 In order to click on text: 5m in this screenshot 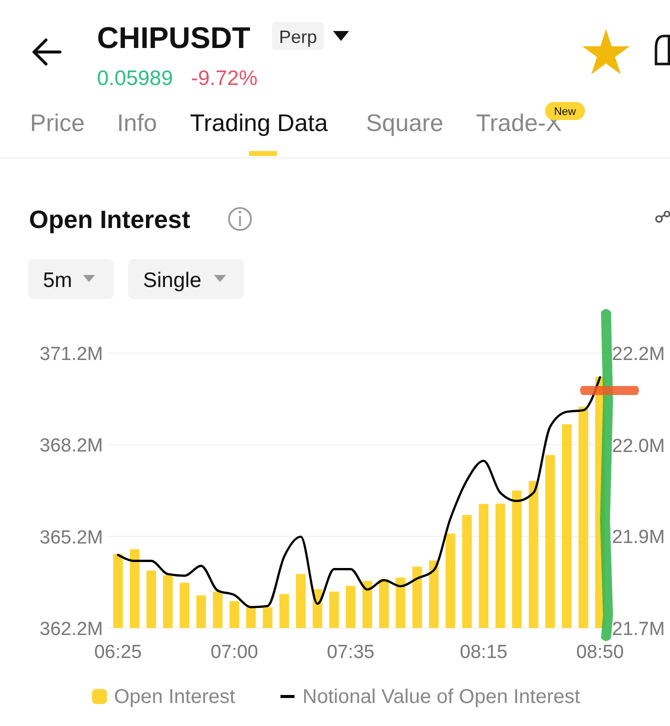, I will do `click(57, 280)`.